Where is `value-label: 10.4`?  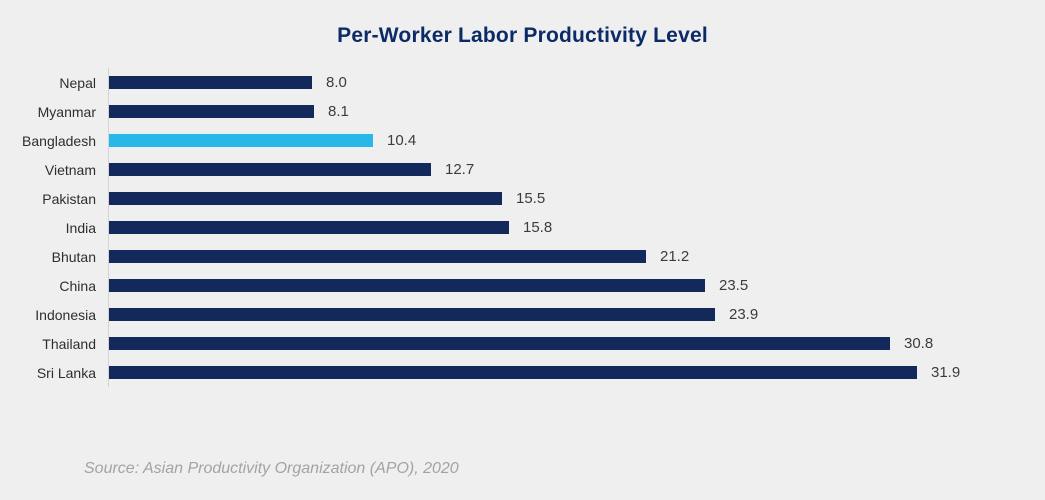 value-label: 10.4 is located at coordinates (402, 140).